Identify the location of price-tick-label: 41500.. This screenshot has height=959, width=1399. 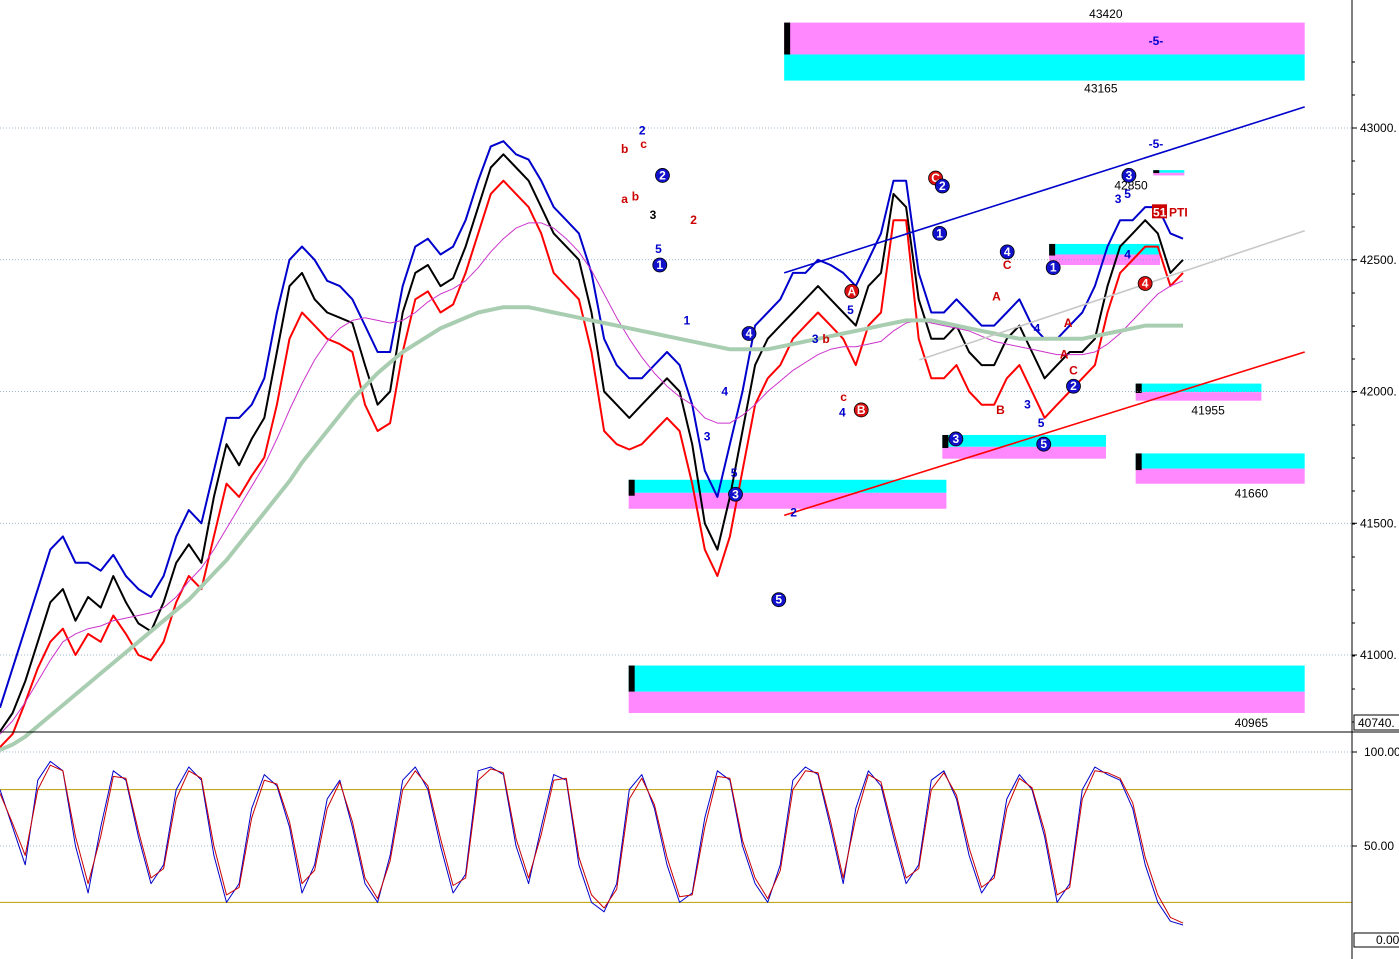
(1378, 523).